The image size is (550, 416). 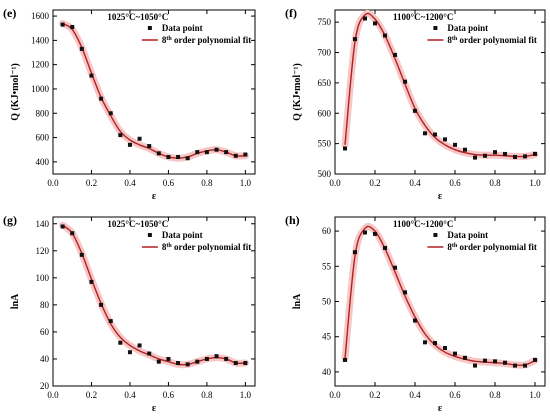 What do you see at coordinates (9, 13) in the screenshot?
I see `panel-label: (e)` at bounding box center [9, 13].